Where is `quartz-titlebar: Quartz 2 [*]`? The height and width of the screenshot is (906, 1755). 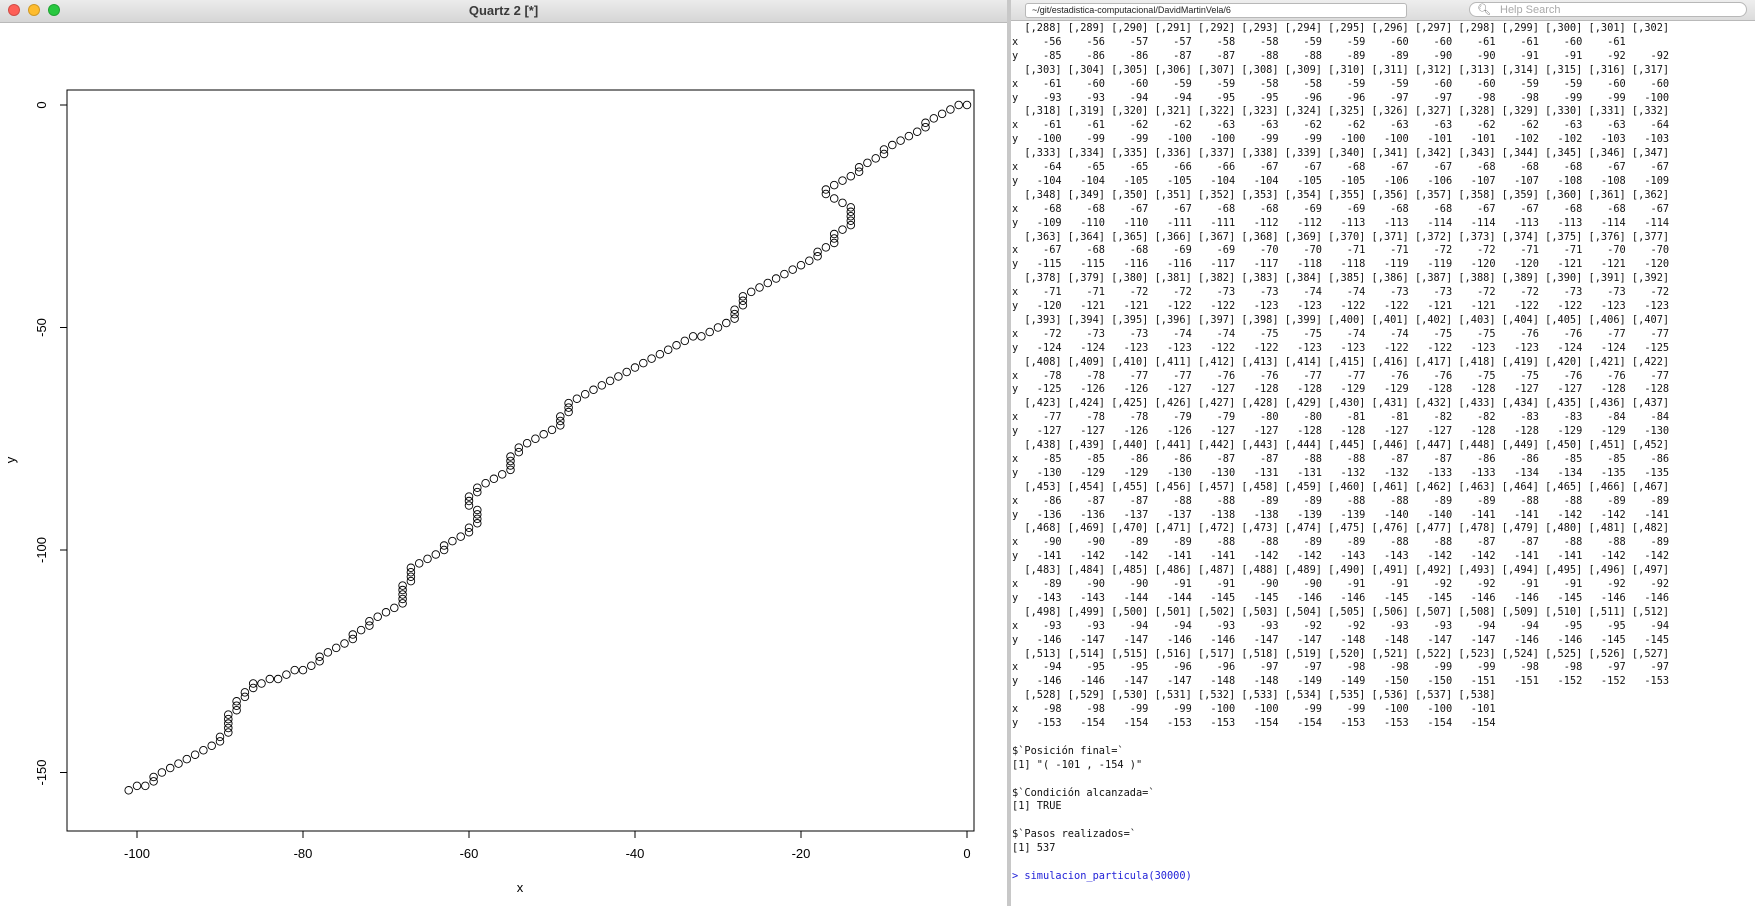
quartz-titlebar: Quartz 2 [*] is located at coordinates (503, 11).